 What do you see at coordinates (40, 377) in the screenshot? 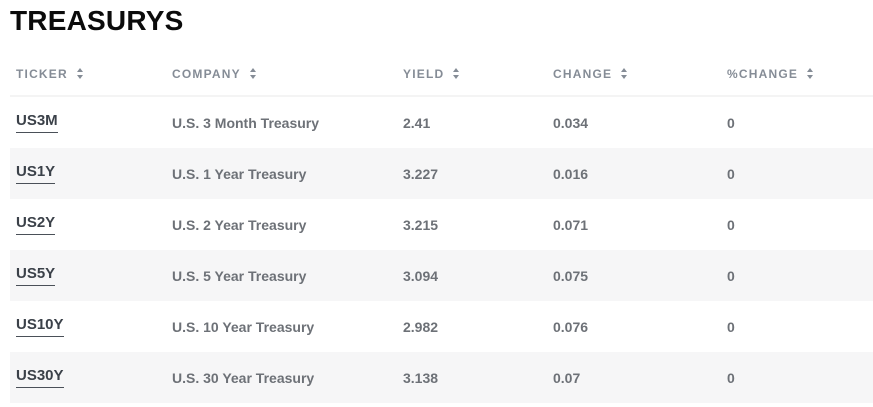
I see `ticker-link: US30Y` at bounding box center [40, 377].